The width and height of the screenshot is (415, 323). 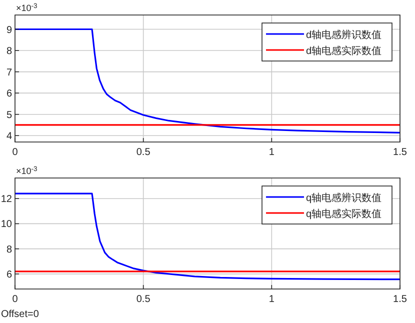 I want to click on text: Offset=0, so click(x=20, y=314).